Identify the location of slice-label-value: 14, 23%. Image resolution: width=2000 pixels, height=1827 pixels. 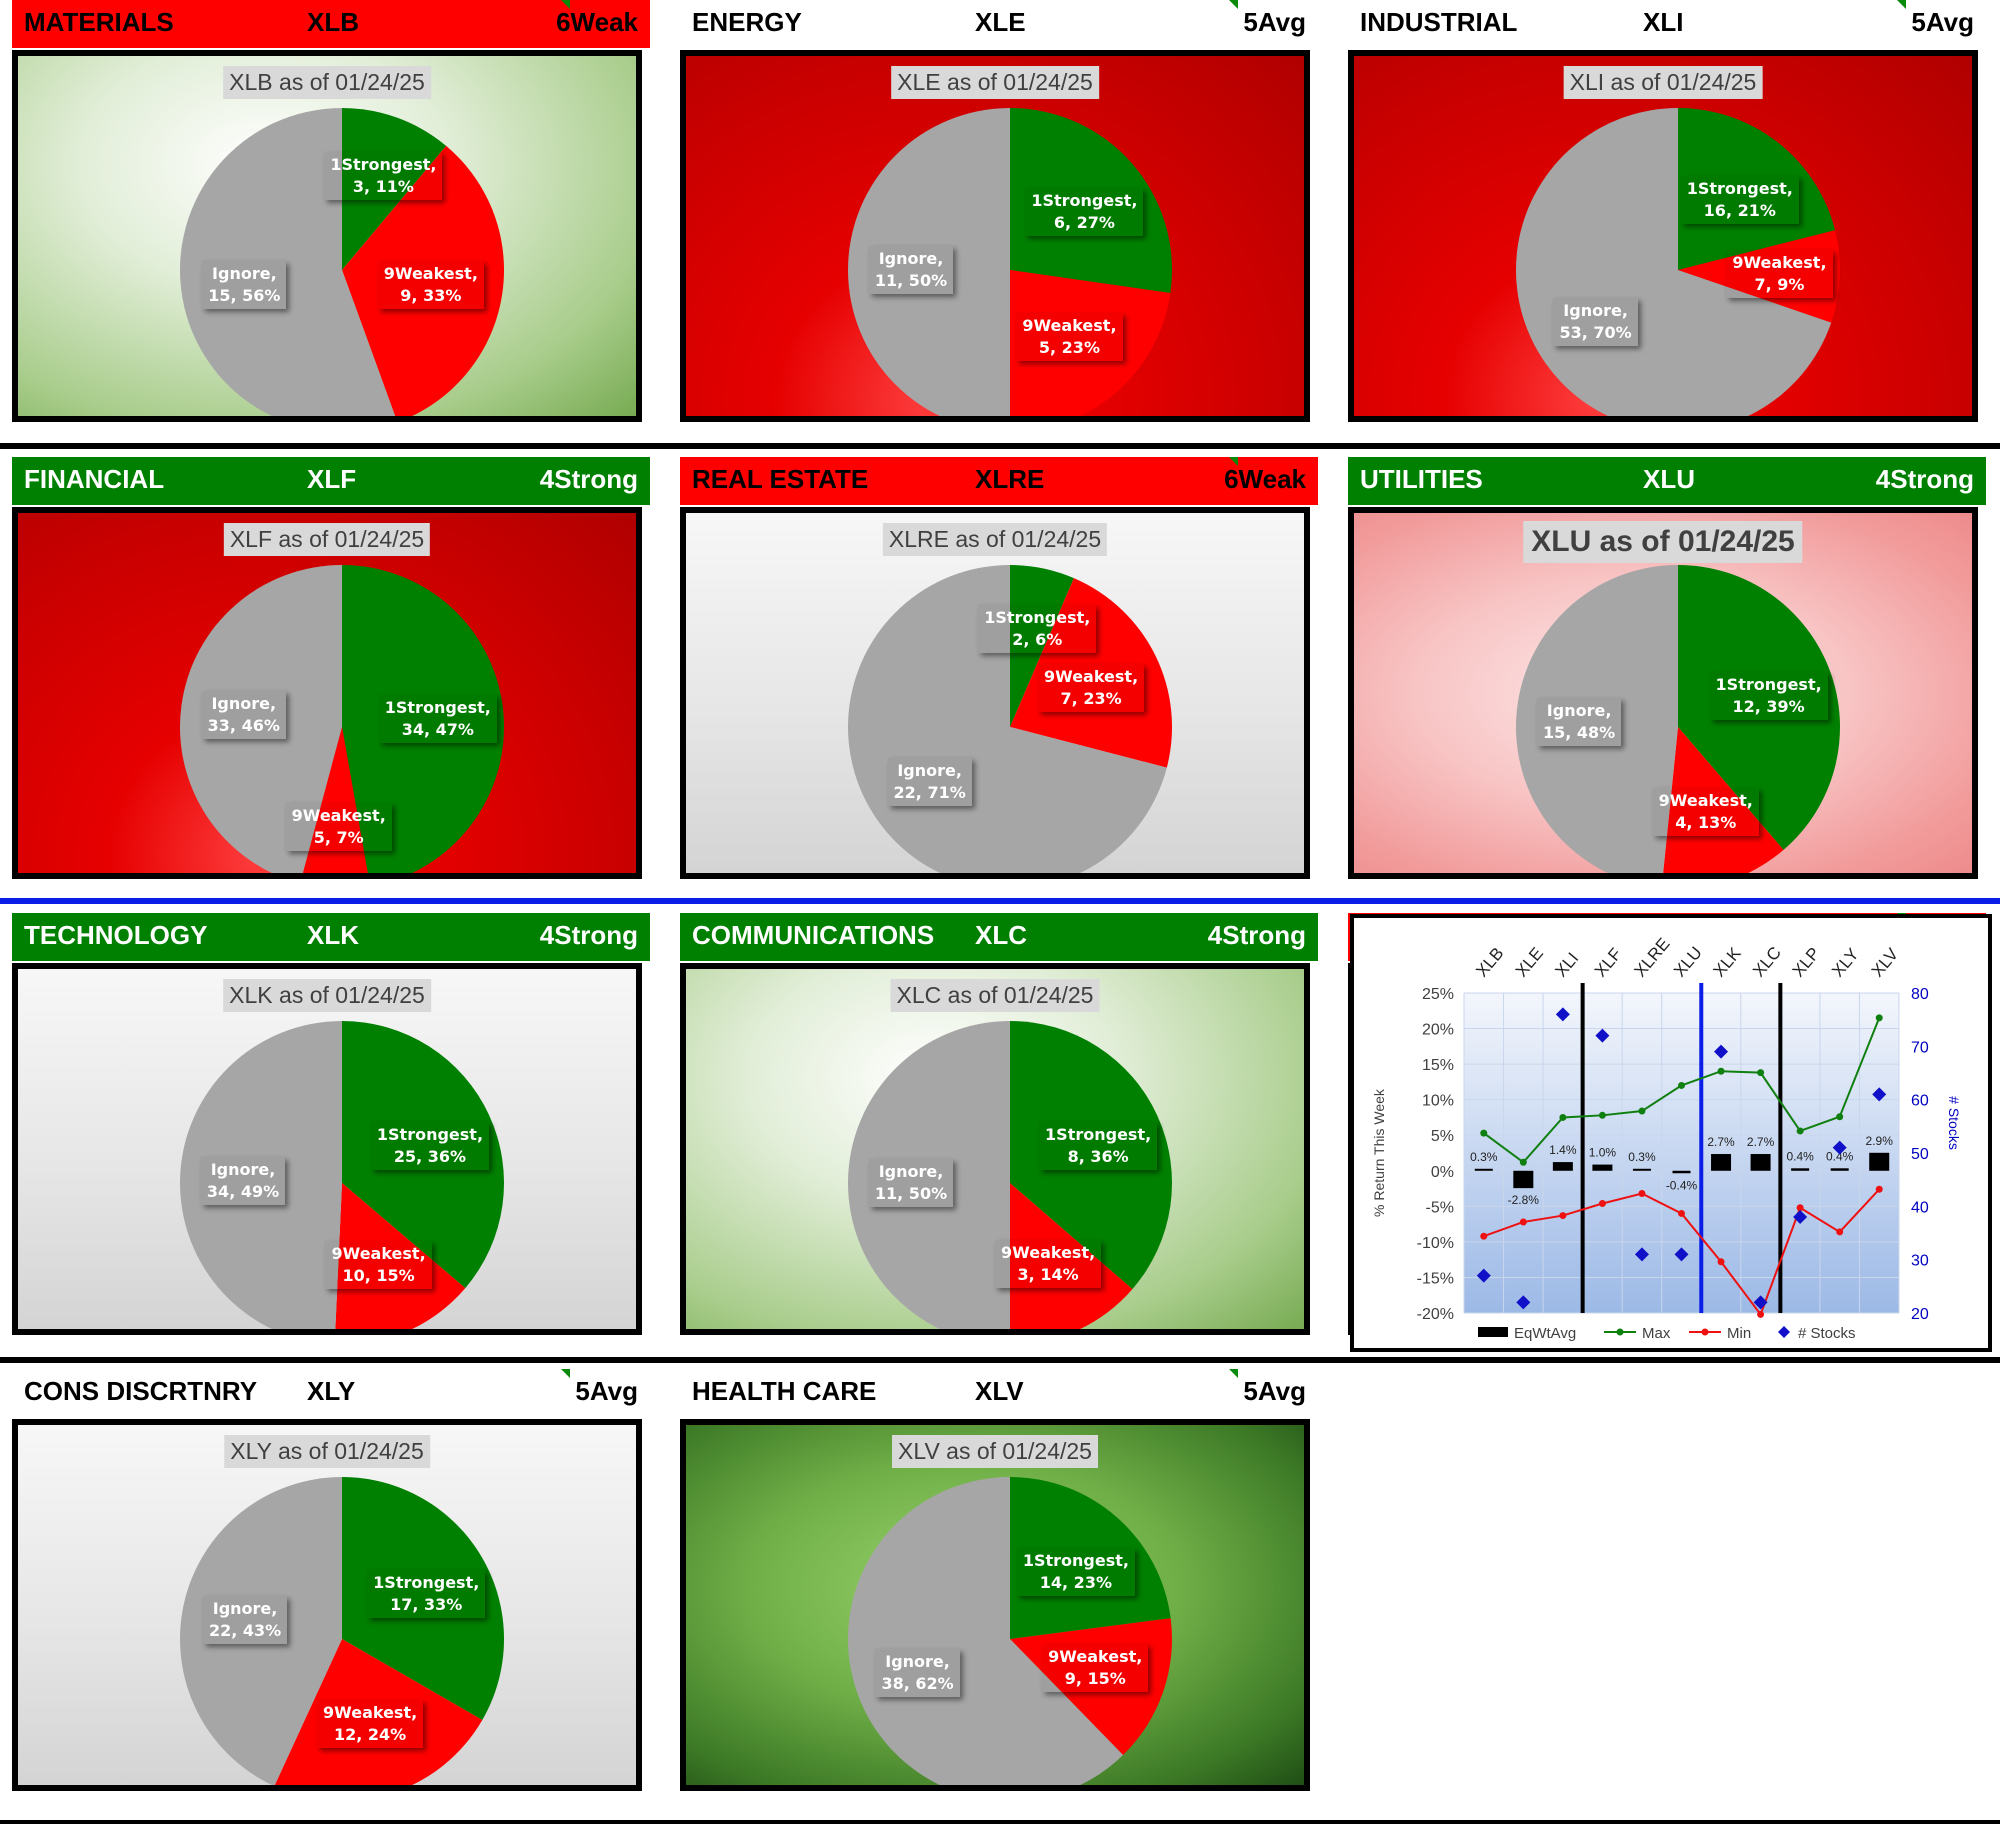
(1075, 1583).